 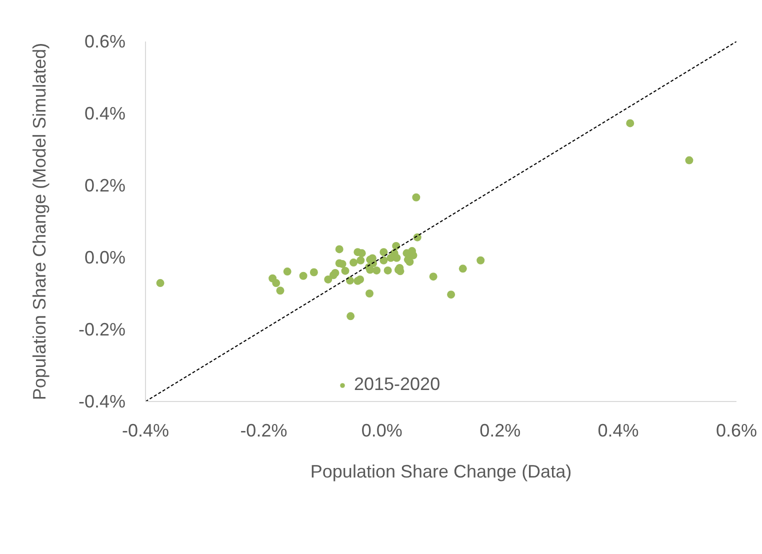 What do you see at coordinates (146, 430) in the screenshot?
I see `x-tick-label: -0.4%` at bounding box center [146, 430].